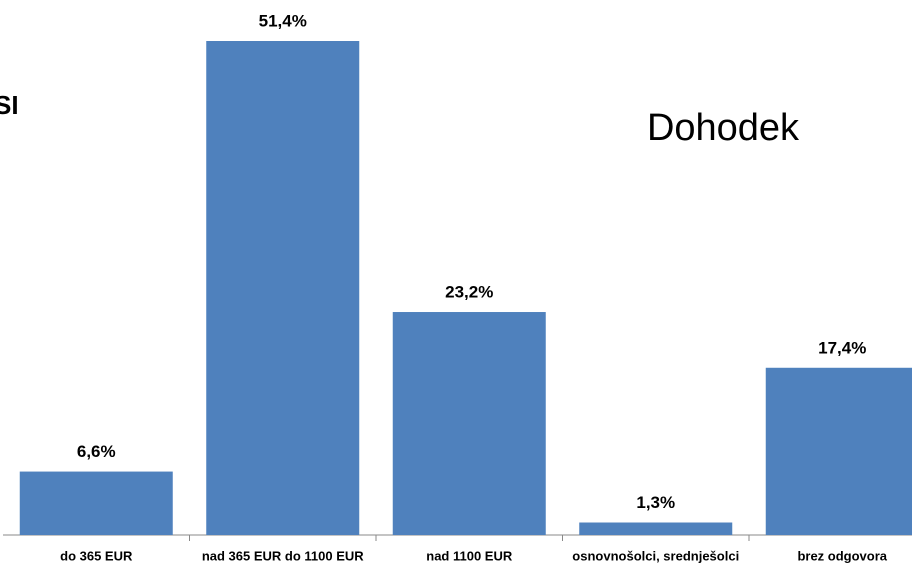  Describe the element at coordinates (469, 555) in the screenshot. I see `x-tick-label: nad 1100 EUR` at that location.